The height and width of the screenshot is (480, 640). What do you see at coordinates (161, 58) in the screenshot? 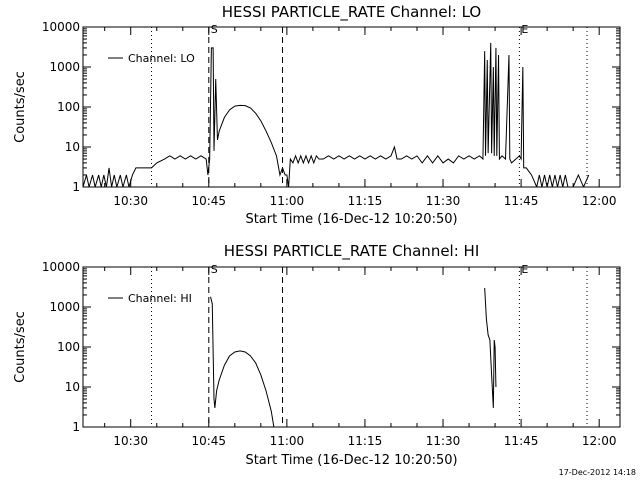
I see `legend-label: Channel: LO` at bounding box center [161, 58].